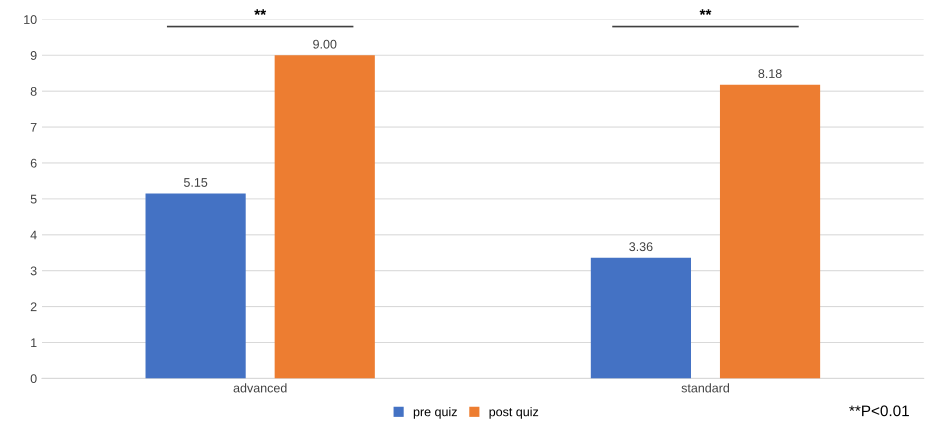 This screenshot has height=430, width=933. I want to click on y-tick-label: 5, so click(33, 199).